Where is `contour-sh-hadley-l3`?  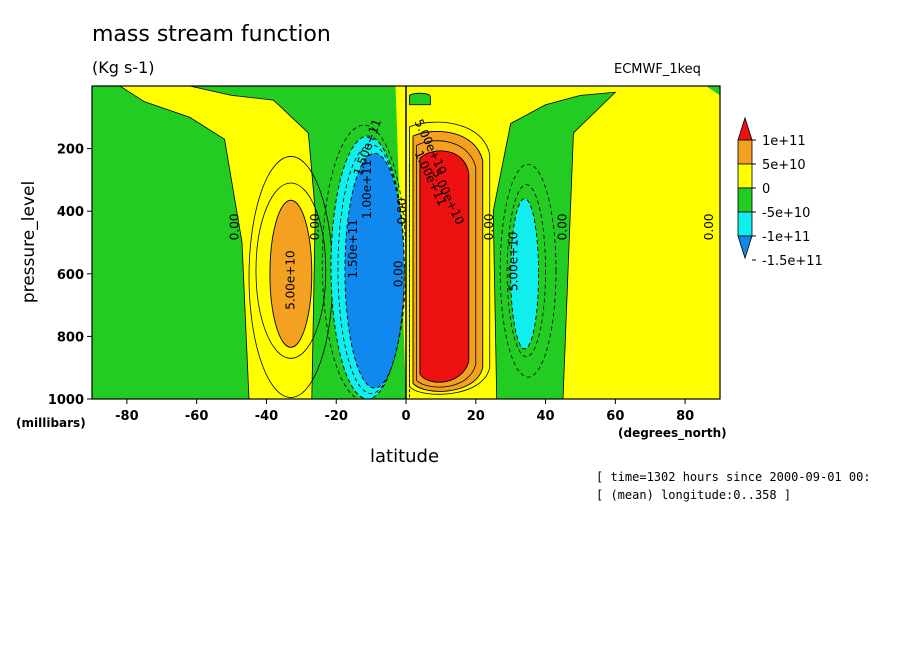
contour-sh-hadley-l3 is located at coordinates (371, 269).